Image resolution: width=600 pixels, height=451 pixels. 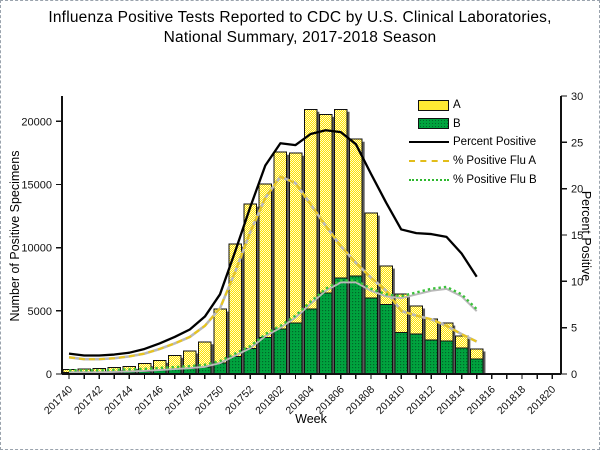 What do you see at coordinates (36, 122) in the screenshot?
I see `svg-text: 20000` at bounding box center [36, 122].